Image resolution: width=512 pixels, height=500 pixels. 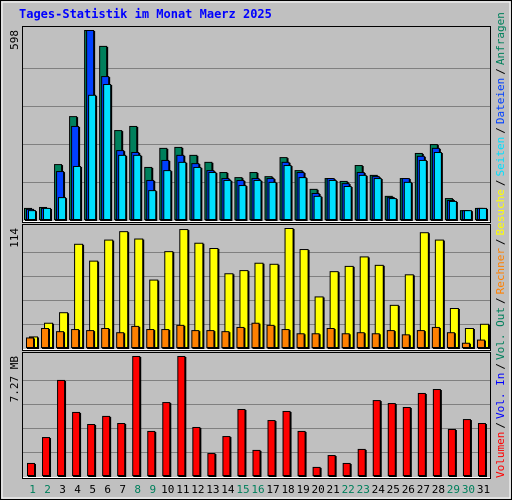 What do you see at coordinates (363, 489) in the screenshot?
I see `x-tick-label: 23` at bounding box center [363, 489].